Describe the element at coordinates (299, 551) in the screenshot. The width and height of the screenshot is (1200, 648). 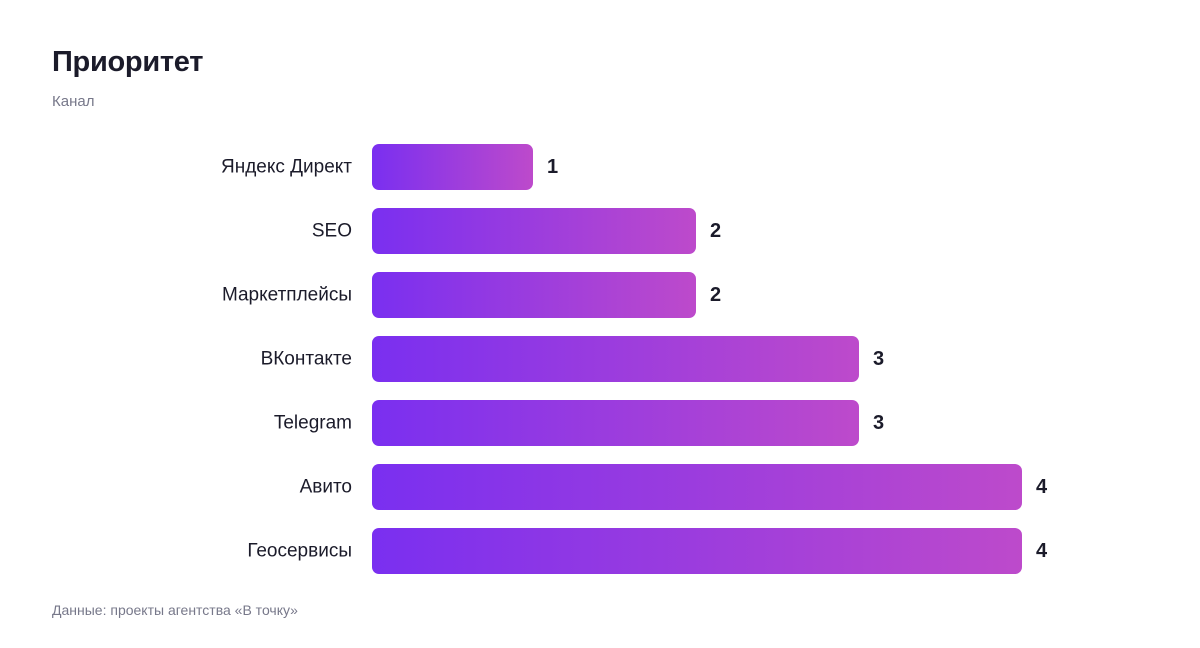
I see `category-label: Геосервисы` at that location.